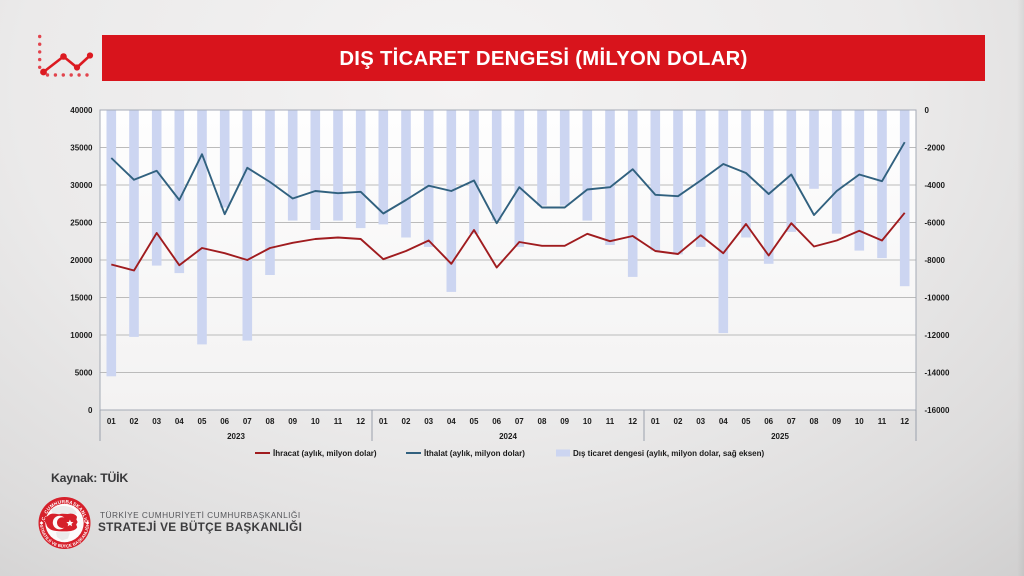  Describe the element at coordinates (81, 110) in the screenshot. I see `svg-text: 40000` at that location.